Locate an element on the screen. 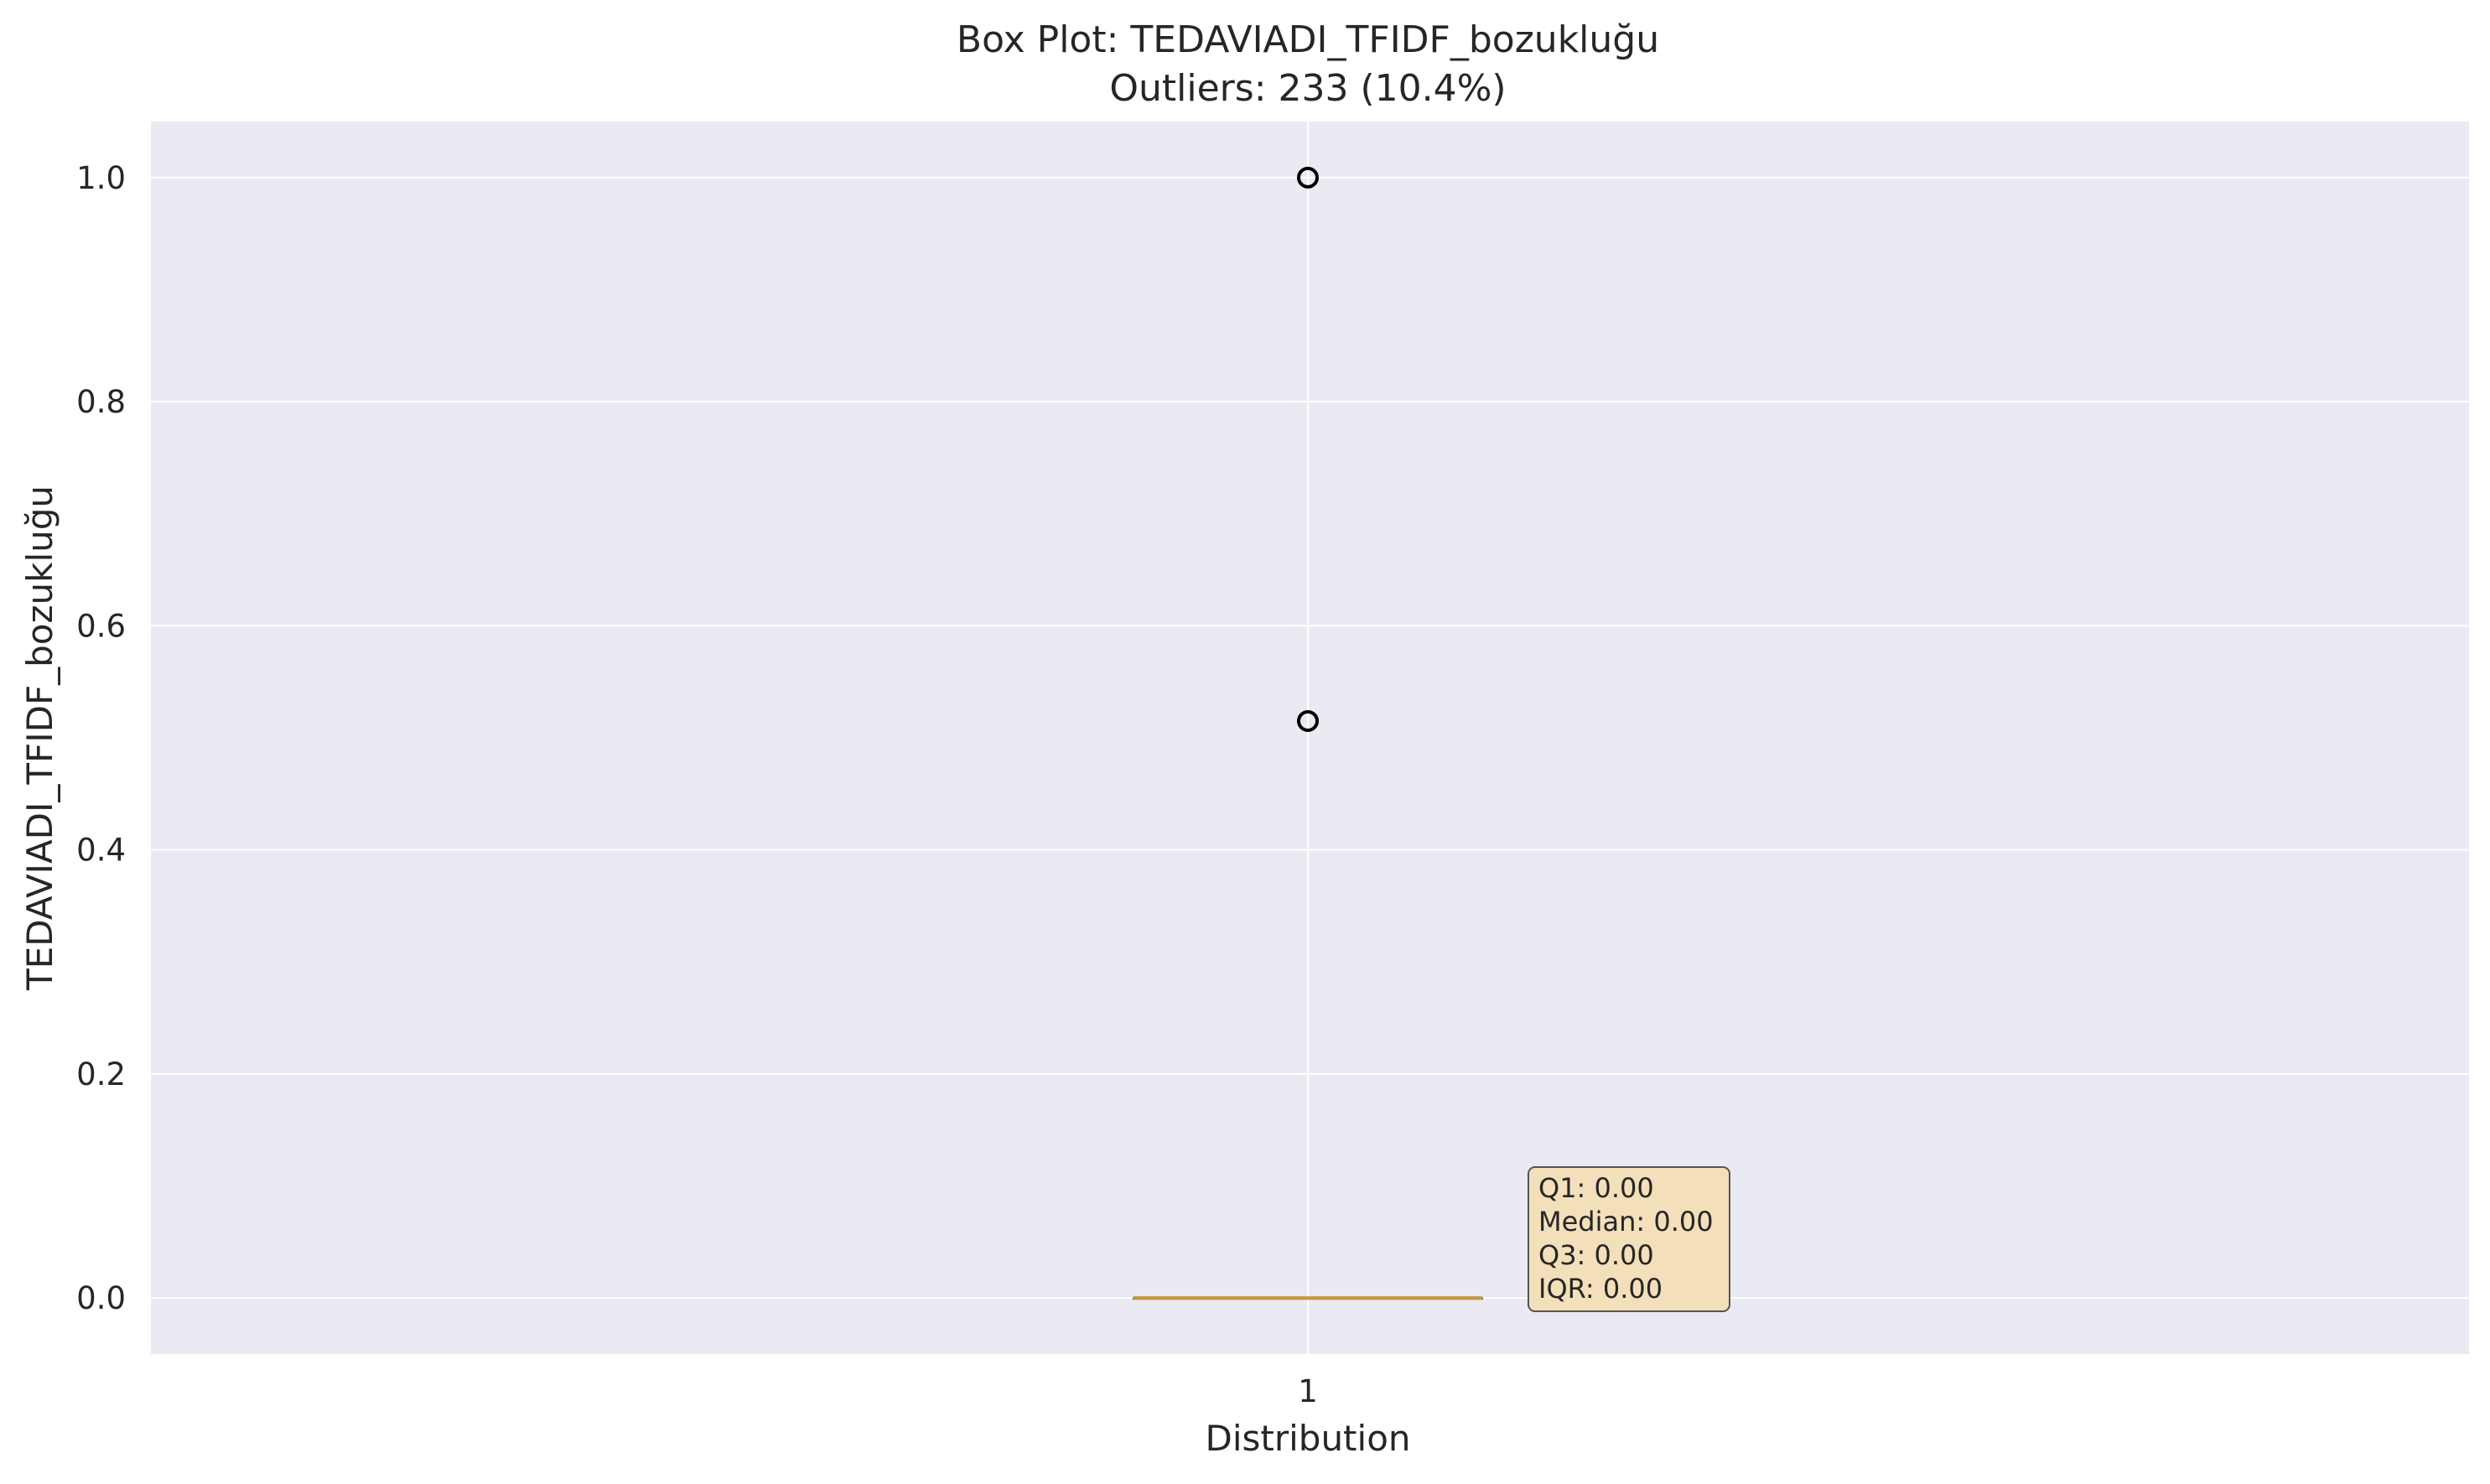 The image size is (2490, 1484). stats-box: Q1: 0.00 Median: 0.00 Q3: 0.00 IQR: 0.00 is located at coordinates (1629, 1239).